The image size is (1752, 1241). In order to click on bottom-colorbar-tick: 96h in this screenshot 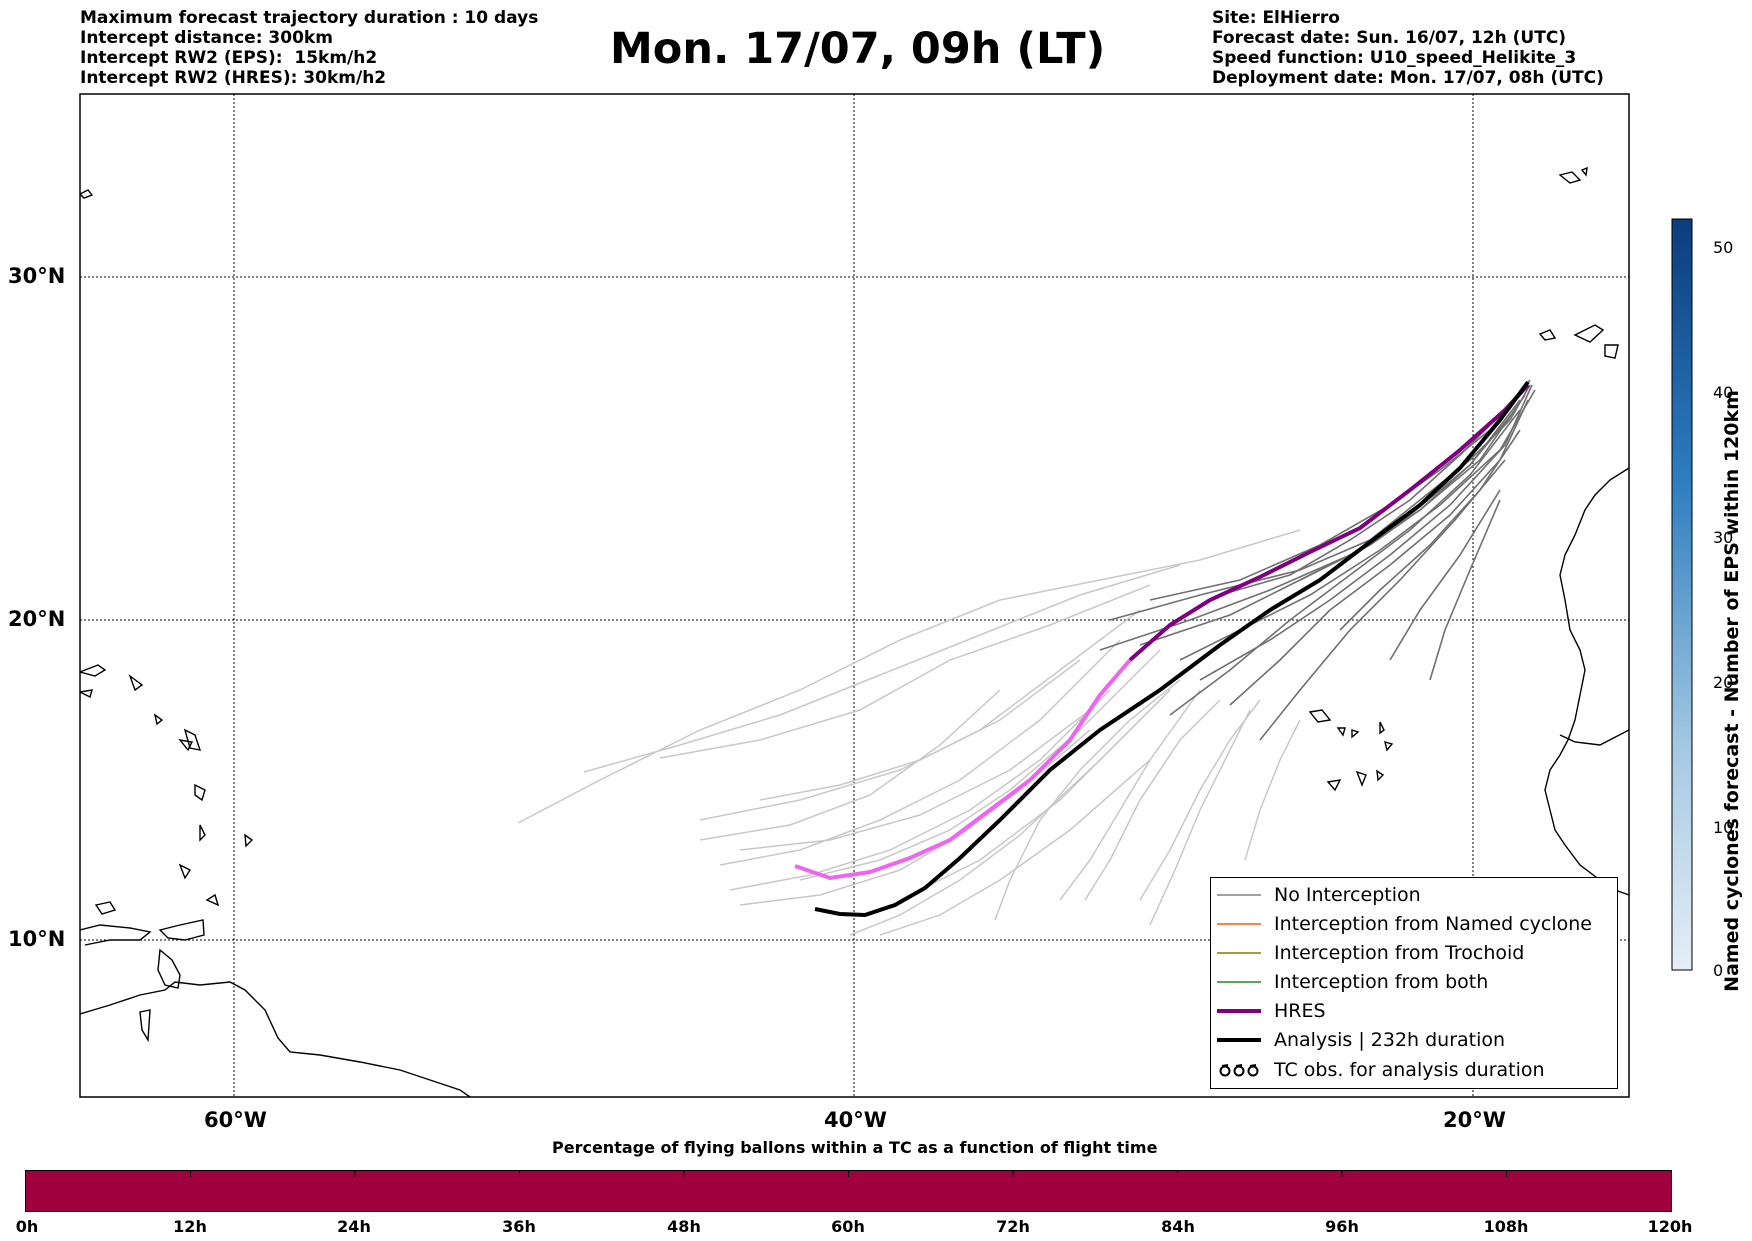, I will do `click(1342, 1226)`.